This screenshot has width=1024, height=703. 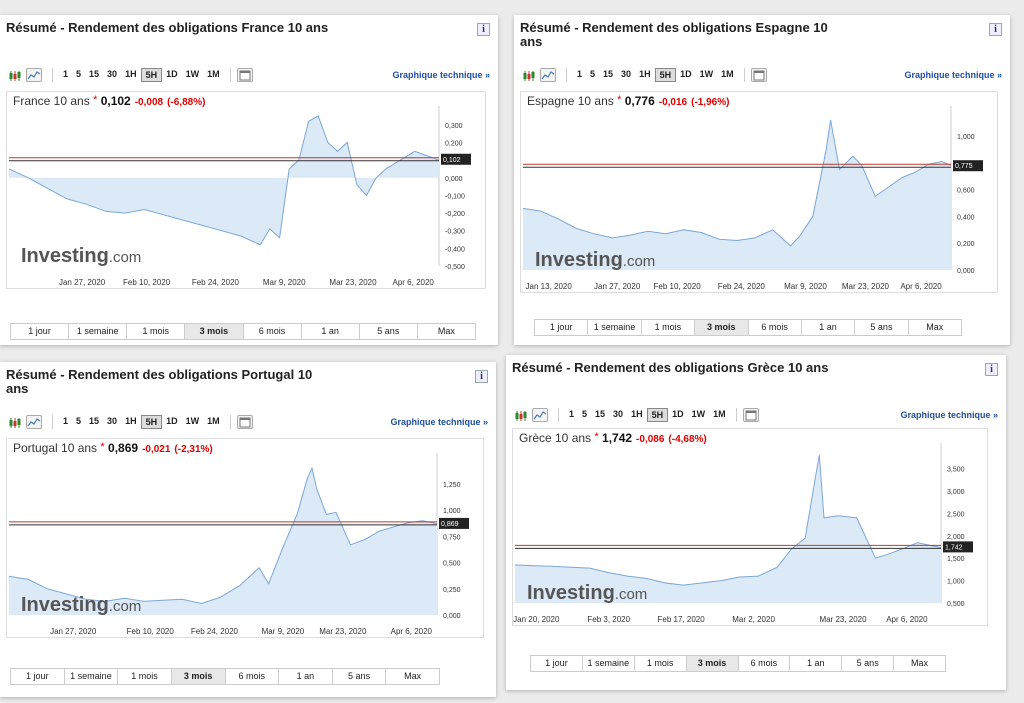 I want to click on watermark-main: Investing, so click(x=579, y=260).